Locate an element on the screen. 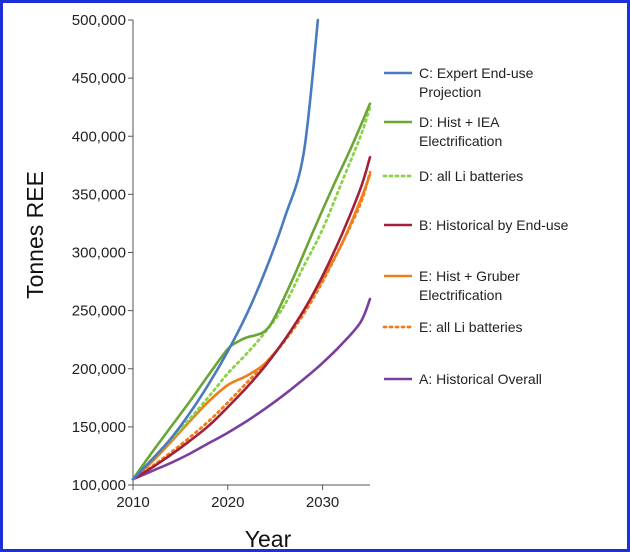 Image resolution: width=630 pixels, height=552 pixels. y-tick-label: 500,000 is located at coordinates (99, 20).